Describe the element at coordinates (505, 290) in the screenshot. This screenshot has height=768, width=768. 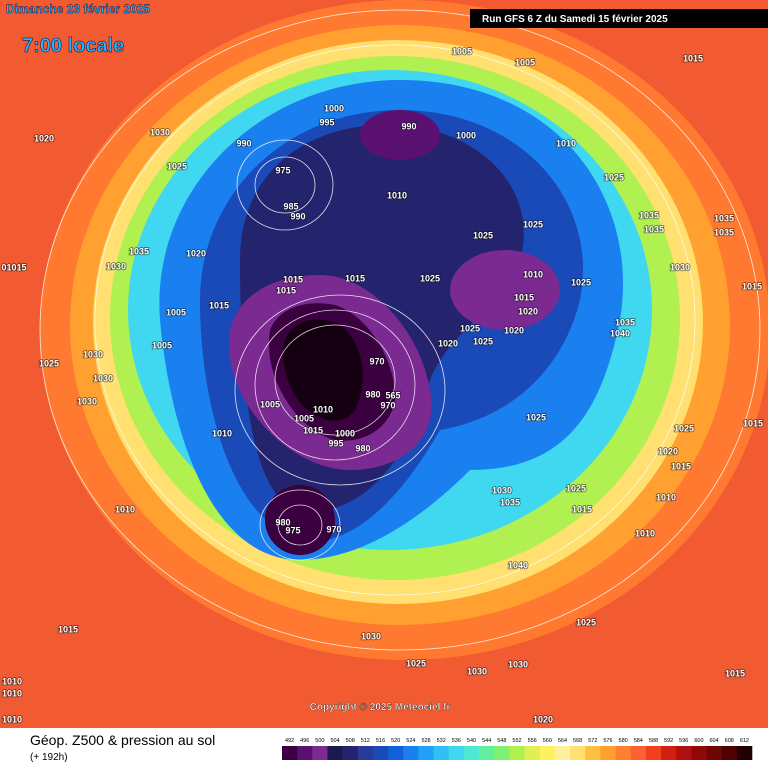
I see `field-purple-east` at that location.